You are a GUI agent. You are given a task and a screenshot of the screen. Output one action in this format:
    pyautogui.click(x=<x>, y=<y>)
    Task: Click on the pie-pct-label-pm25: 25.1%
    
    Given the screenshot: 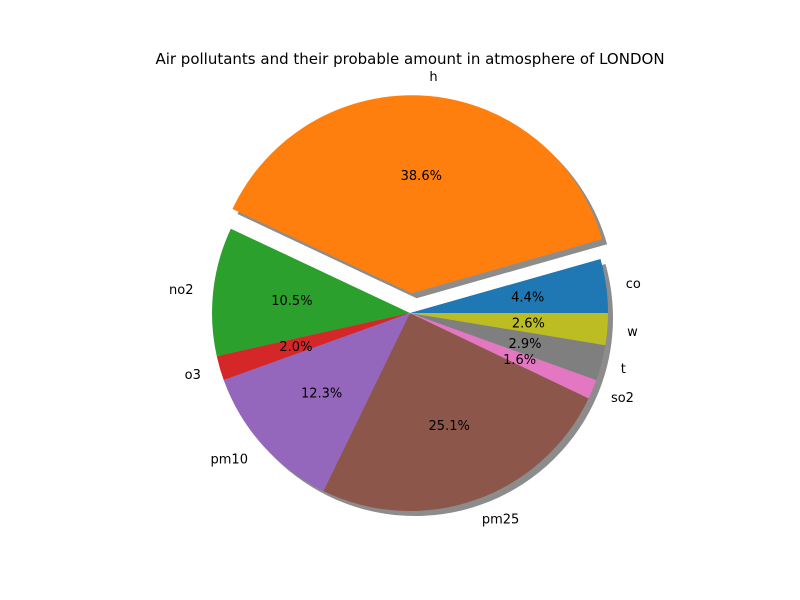 What is the action you would take?
    pyautogui.click(x=449, y=426)
    